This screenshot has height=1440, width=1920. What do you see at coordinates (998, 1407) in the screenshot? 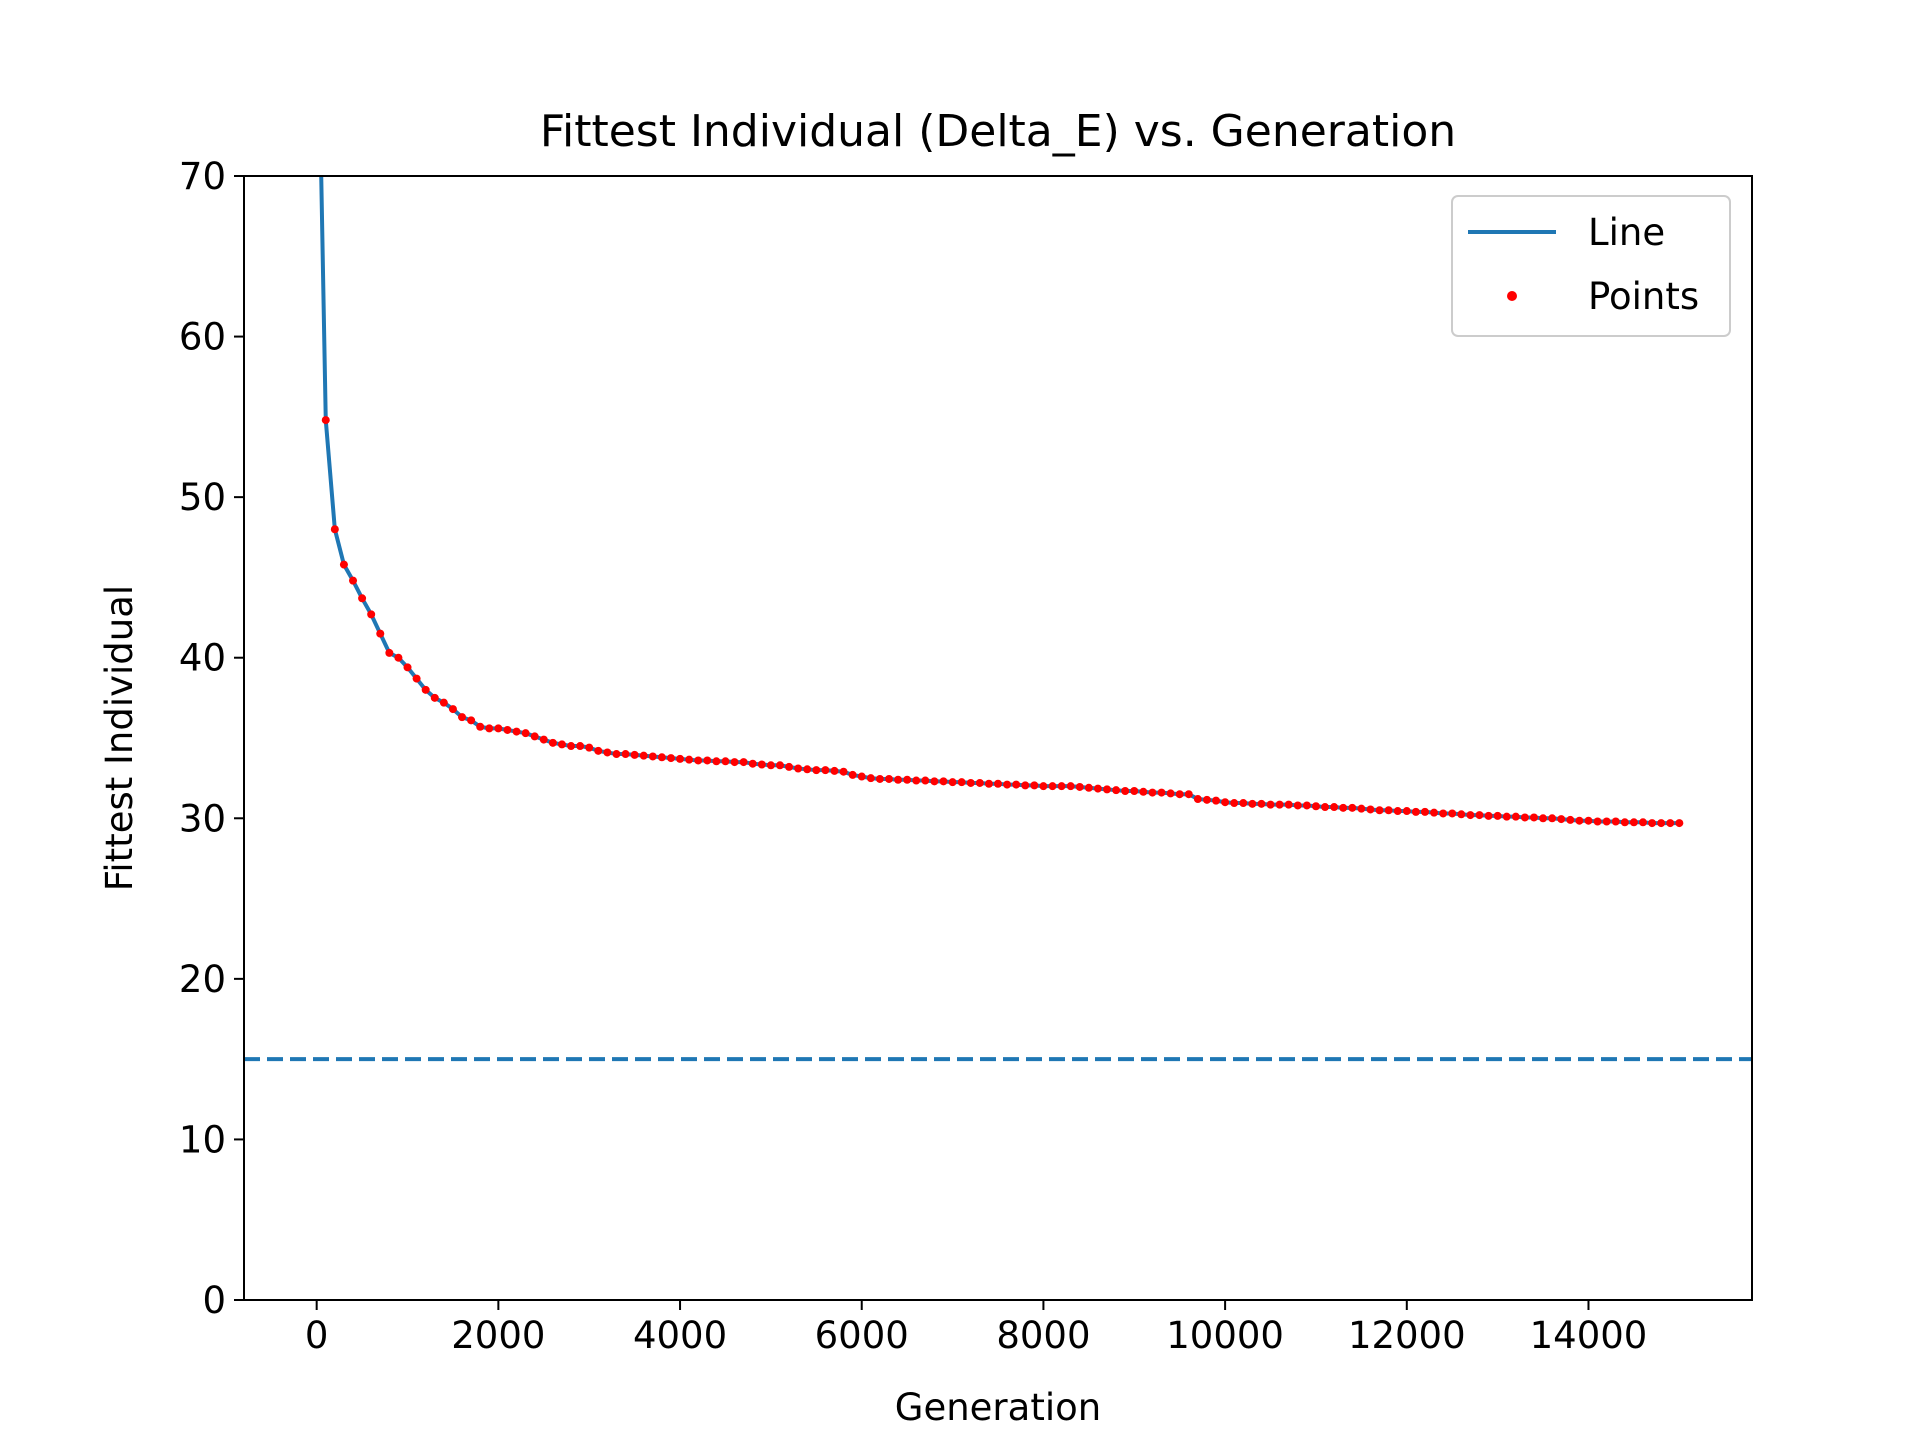
I see `x-axis-title: Generation` at bounding box center [998, 1407].